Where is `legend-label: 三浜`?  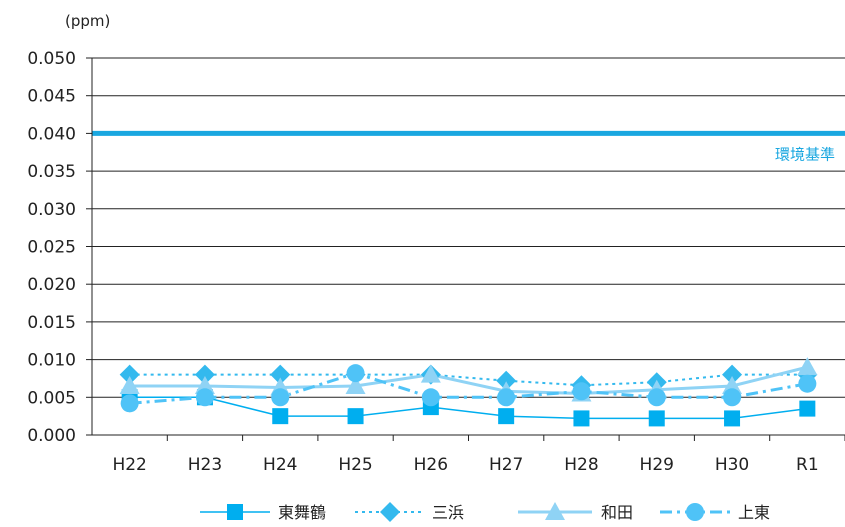 legend-label: 三浜 is located at coordinates (448, 512).